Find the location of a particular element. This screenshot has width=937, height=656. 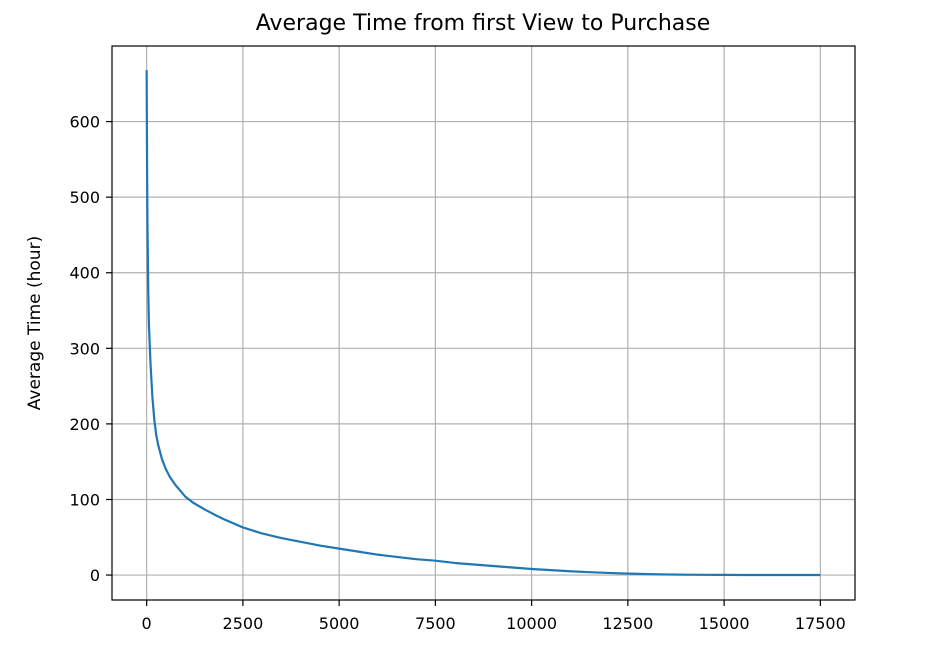

y-tick-label: 500 is located at coordinates (84, 197).